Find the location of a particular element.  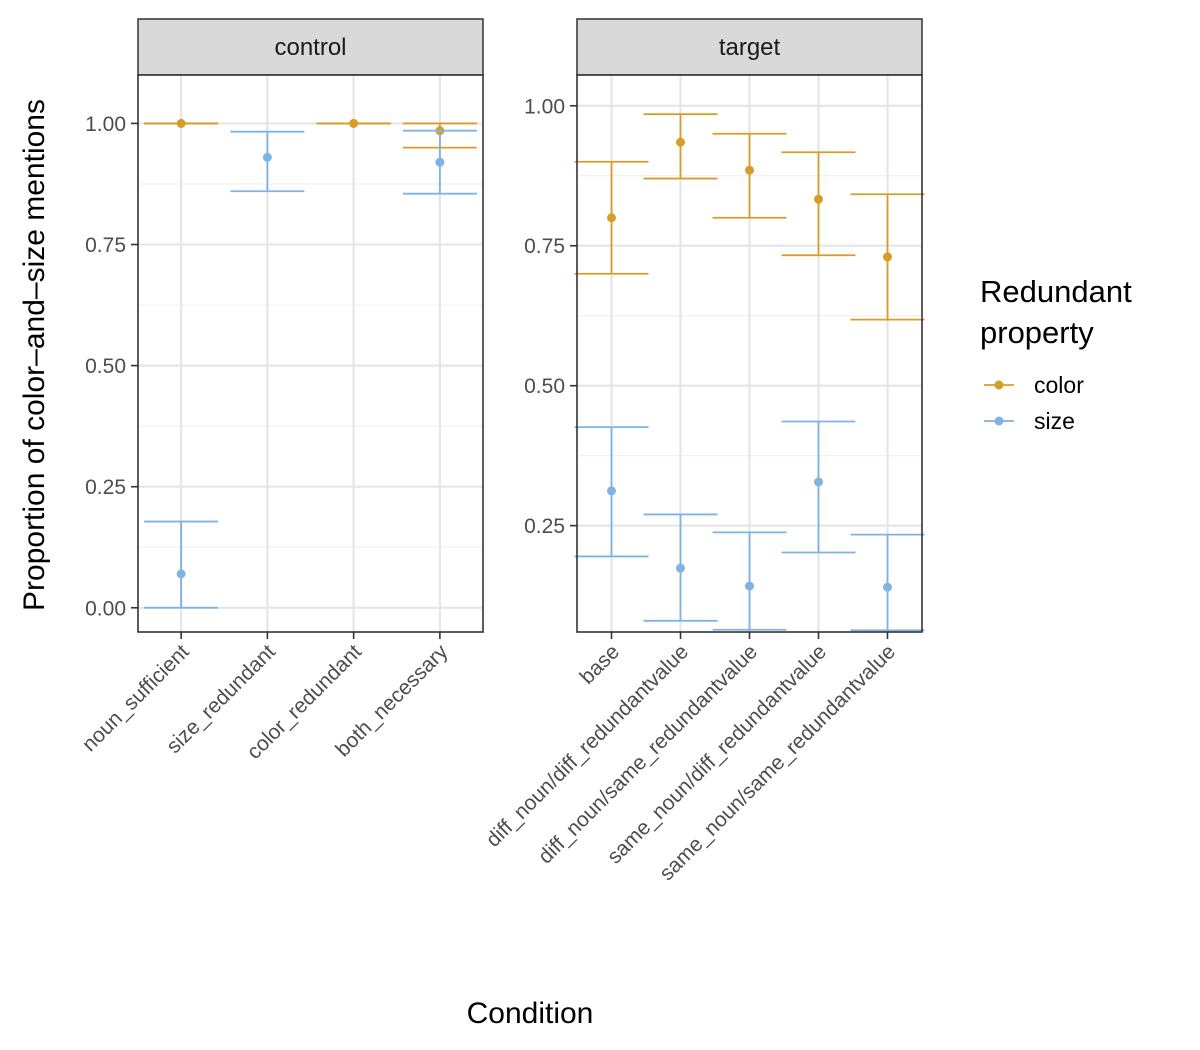

strip-label: control is located at coordinates (310, 47).